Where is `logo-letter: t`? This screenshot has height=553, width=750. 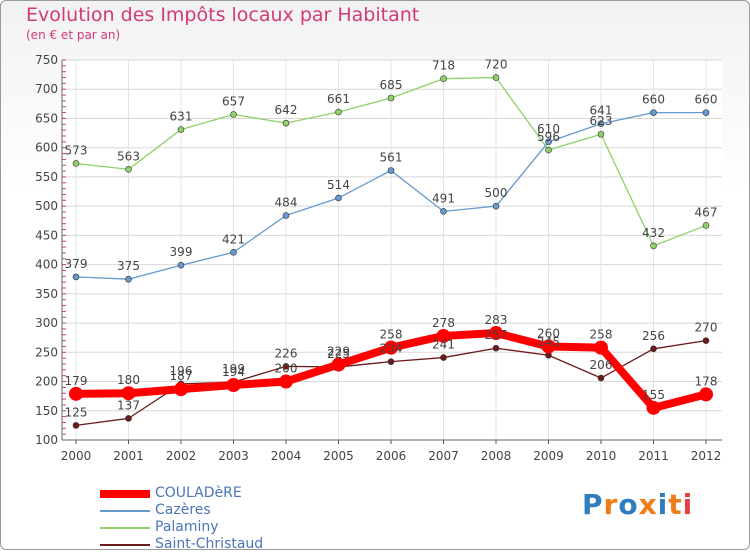
logo-letter: t is located at coordinates (675, 504).